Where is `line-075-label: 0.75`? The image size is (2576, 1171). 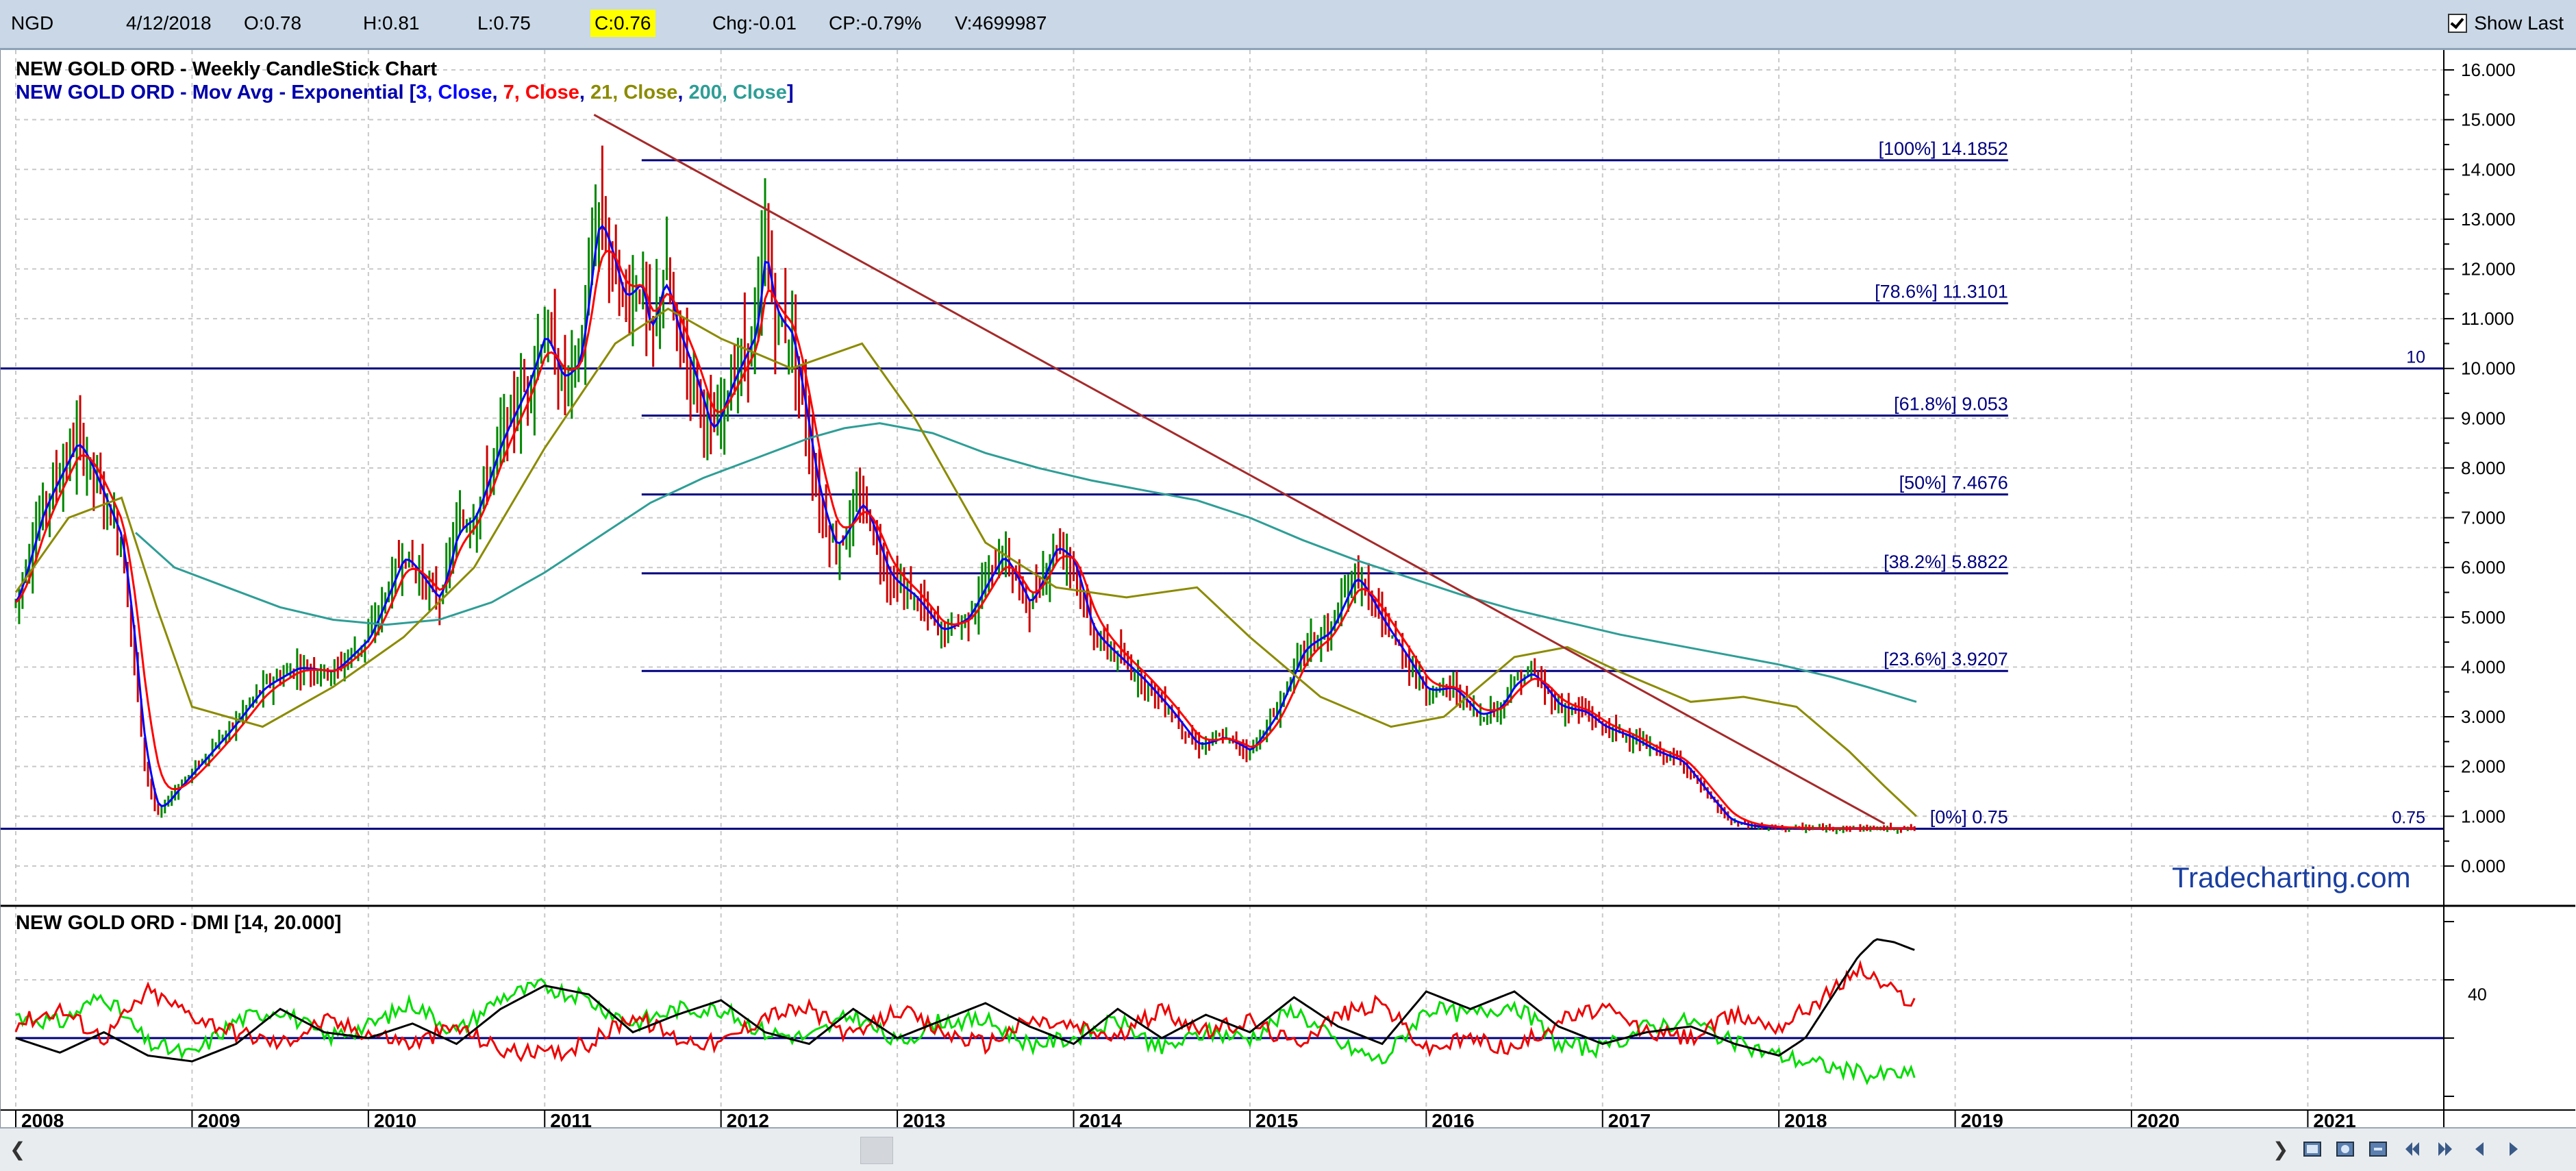 line-075-label: 0.75 is located at coordinates (2408, 817).